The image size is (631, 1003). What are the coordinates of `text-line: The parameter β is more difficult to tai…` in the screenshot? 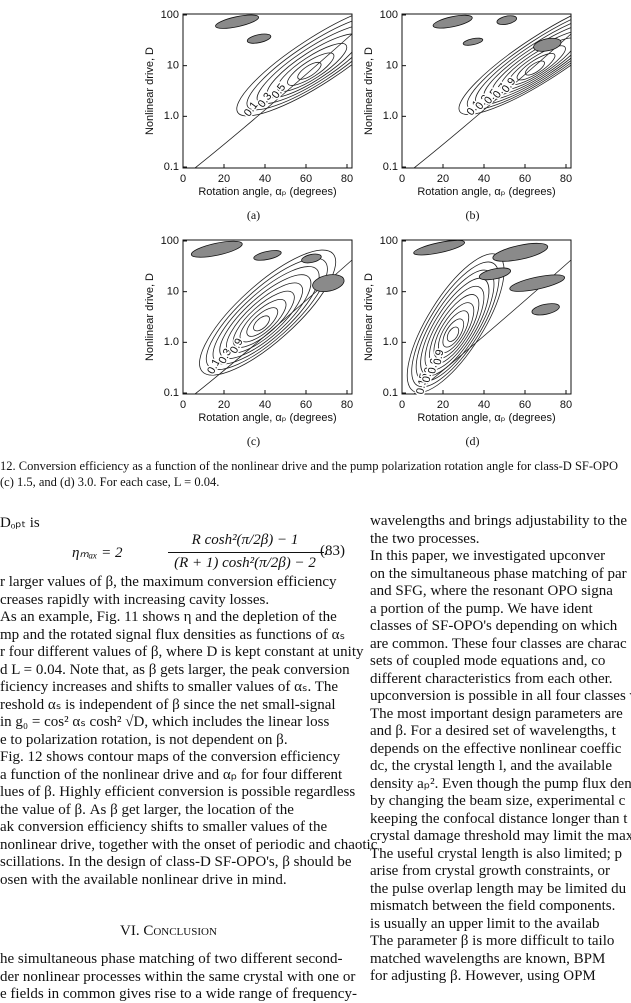 It's located at (492, 941).